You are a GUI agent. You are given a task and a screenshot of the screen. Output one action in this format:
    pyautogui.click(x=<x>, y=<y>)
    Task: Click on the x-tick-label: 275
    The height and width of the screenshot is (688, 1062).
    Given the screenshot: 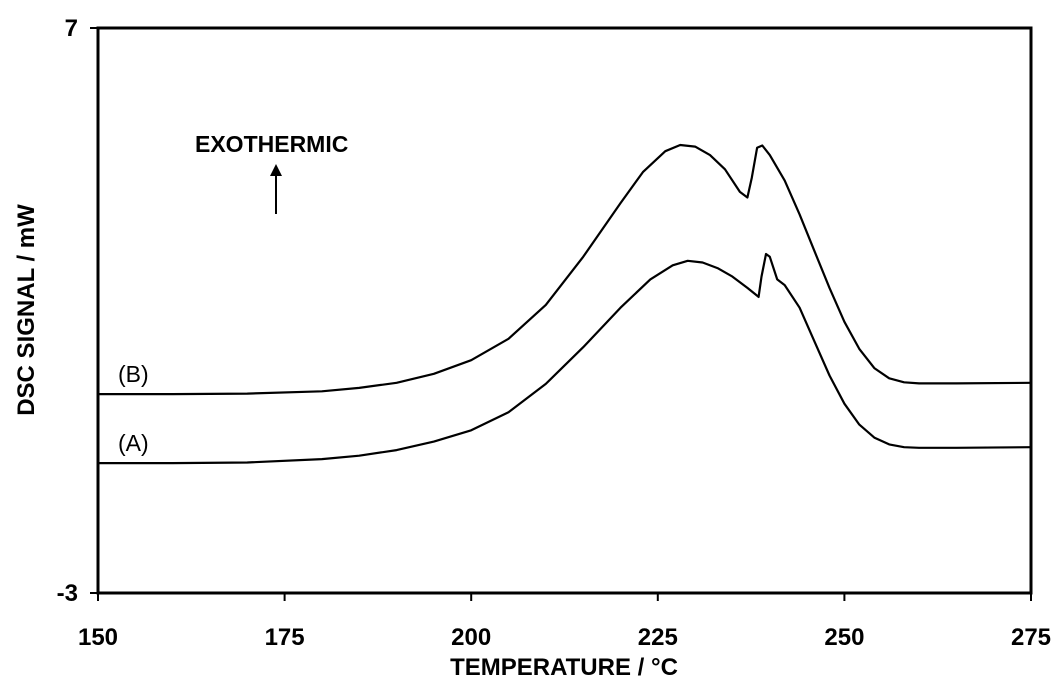 What is the action you would take?
    pyautogui.click(x=1031, y=637)
    